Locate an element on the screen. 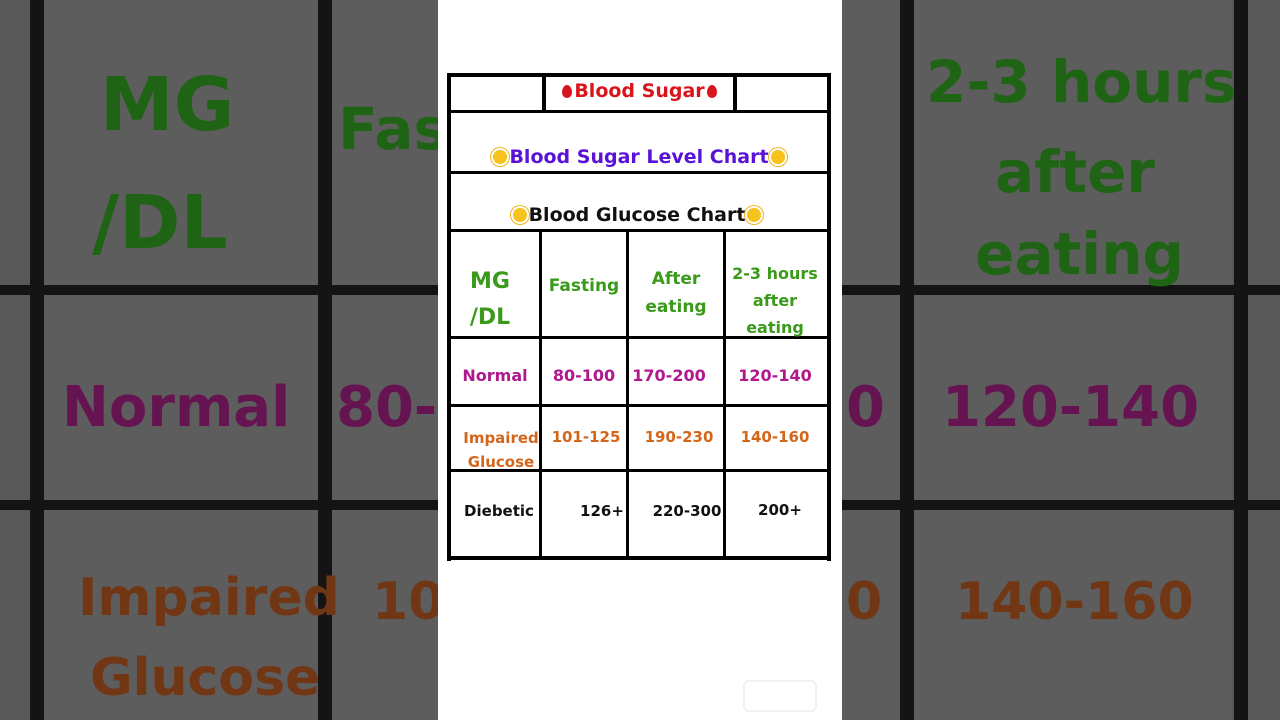  cell-diabetic-fasting: 126+ is located at coordinates (602, 511).